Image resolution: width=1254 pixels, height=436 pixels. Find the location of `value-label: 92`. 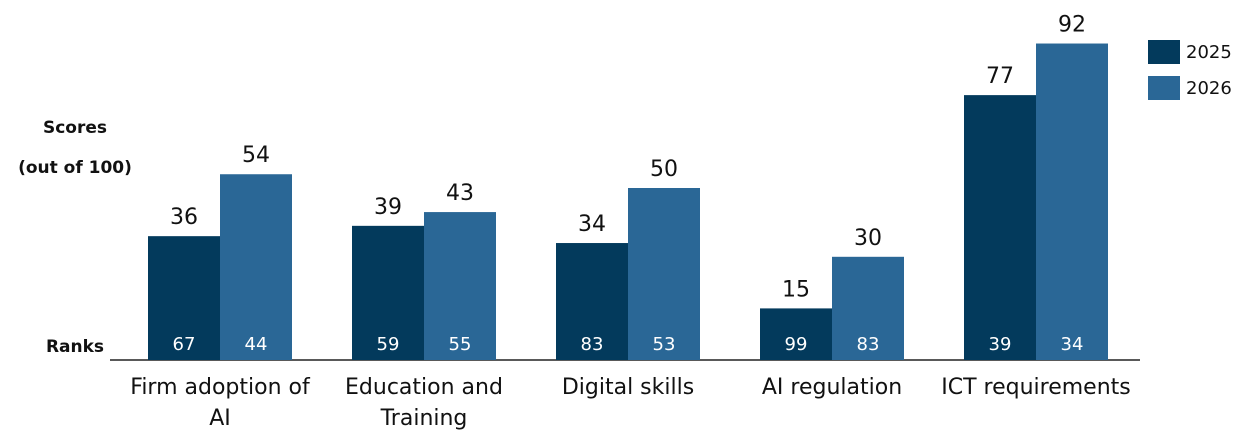

value-label: 92 is located at coordinates (1072, 25).